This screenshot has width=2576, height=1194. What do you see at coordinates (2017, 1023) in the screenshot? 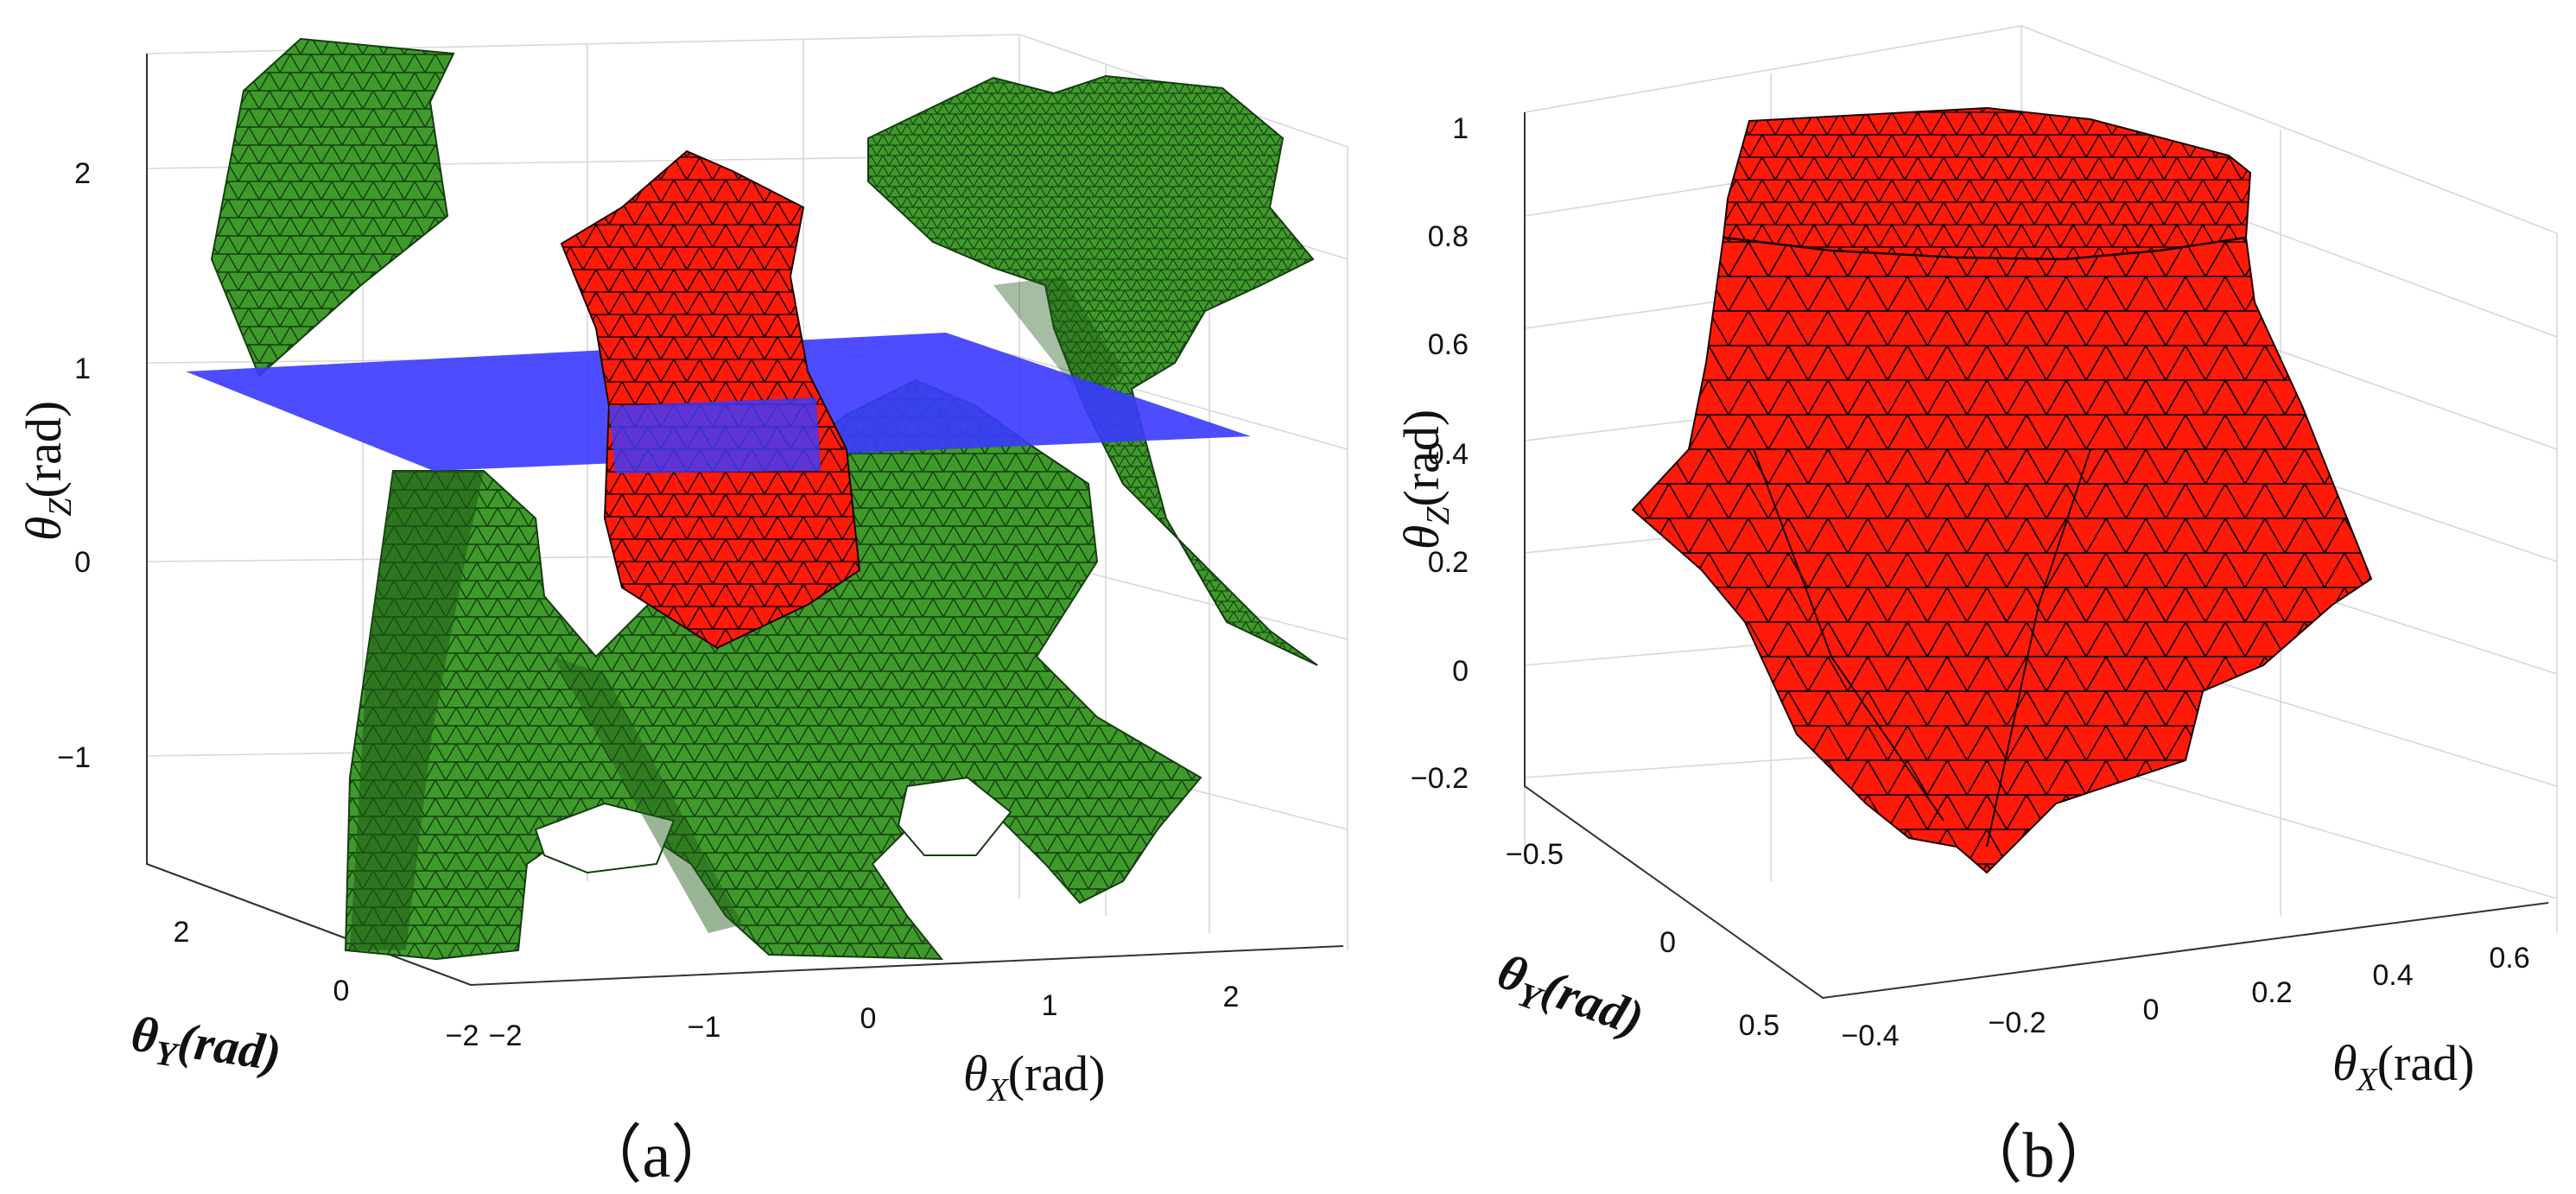
I see `x-tick: −0.2` at bounding box center [2017, 1023].